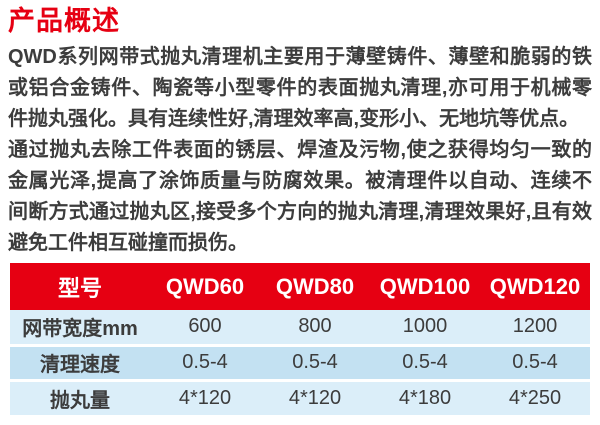  What do you see at coordinates (425, 286) in the screenshot?
I see `column-header-qwd100: QWD100` at bounding box center [425, 286].